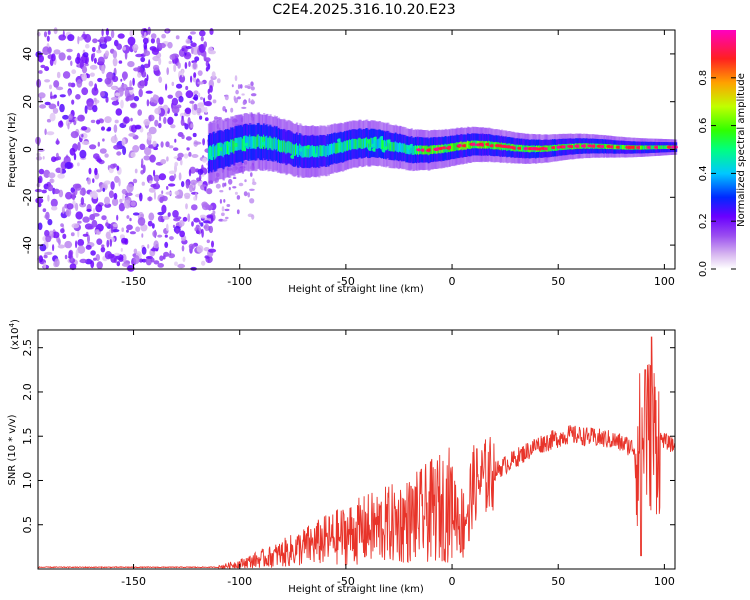  What do you see at coordinates (558, 581) in the screenshot?
I see `x-tick-label: 50` at bounding box center [558, 581].